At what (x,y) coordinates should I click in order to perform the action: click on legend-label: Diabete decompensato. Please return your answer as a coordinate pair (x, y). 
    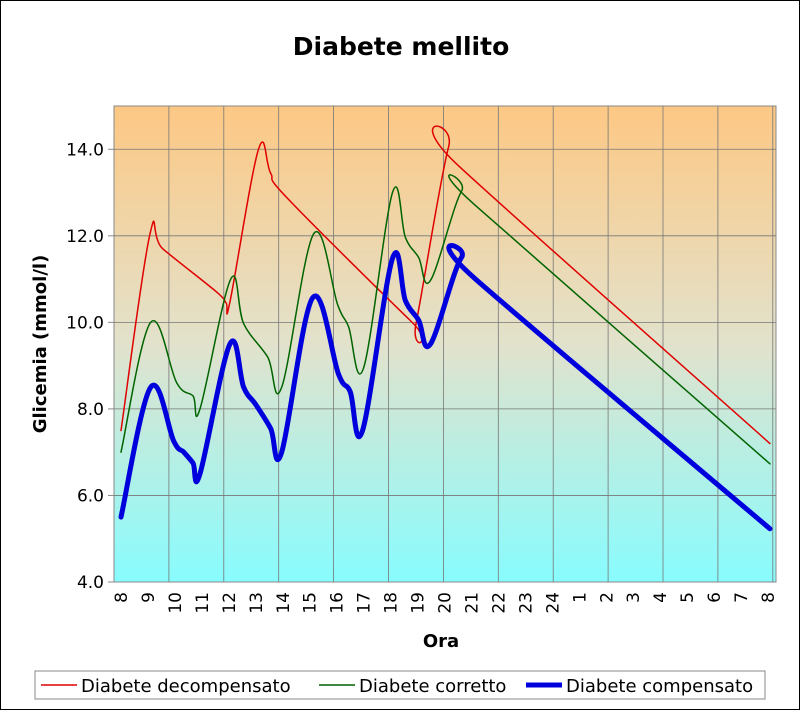
    Looking at the image, I should click on (186, 686).